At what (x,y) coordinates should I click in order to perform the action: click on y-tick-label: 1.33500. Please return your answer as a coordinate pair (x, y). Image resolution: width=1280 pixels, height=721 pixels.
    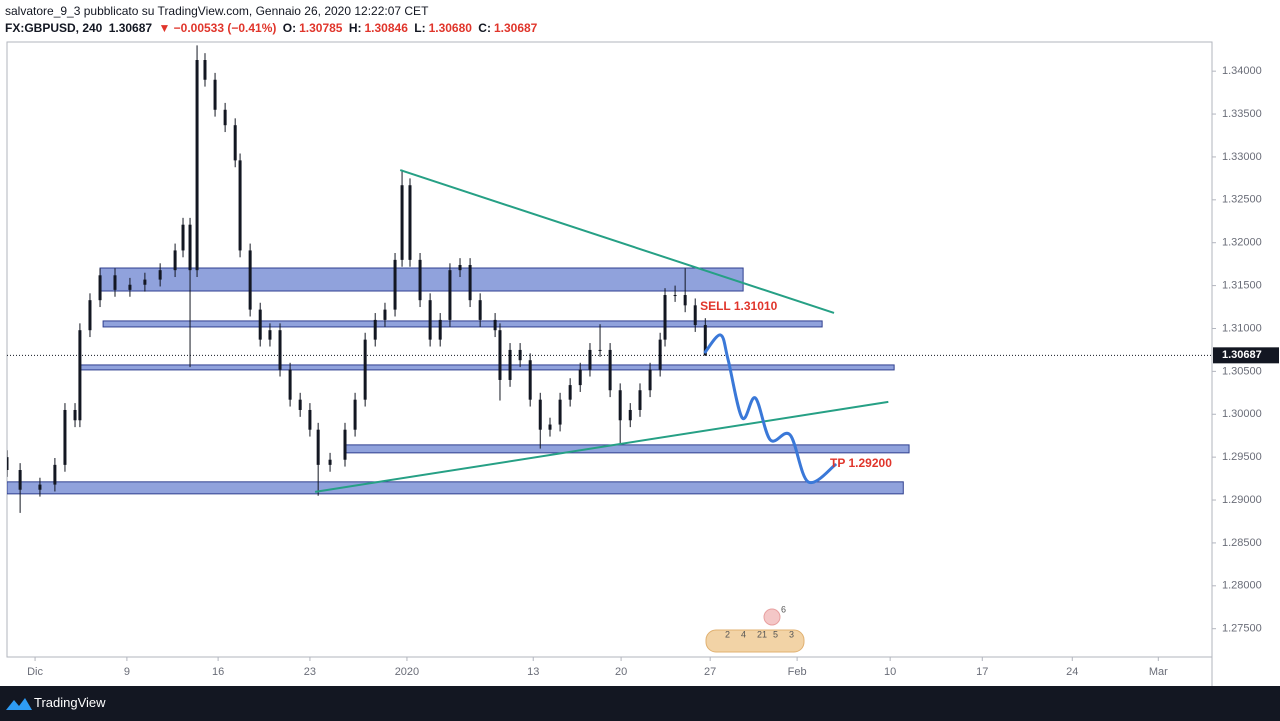
    Looking at the image, I should click on (1242, 114).